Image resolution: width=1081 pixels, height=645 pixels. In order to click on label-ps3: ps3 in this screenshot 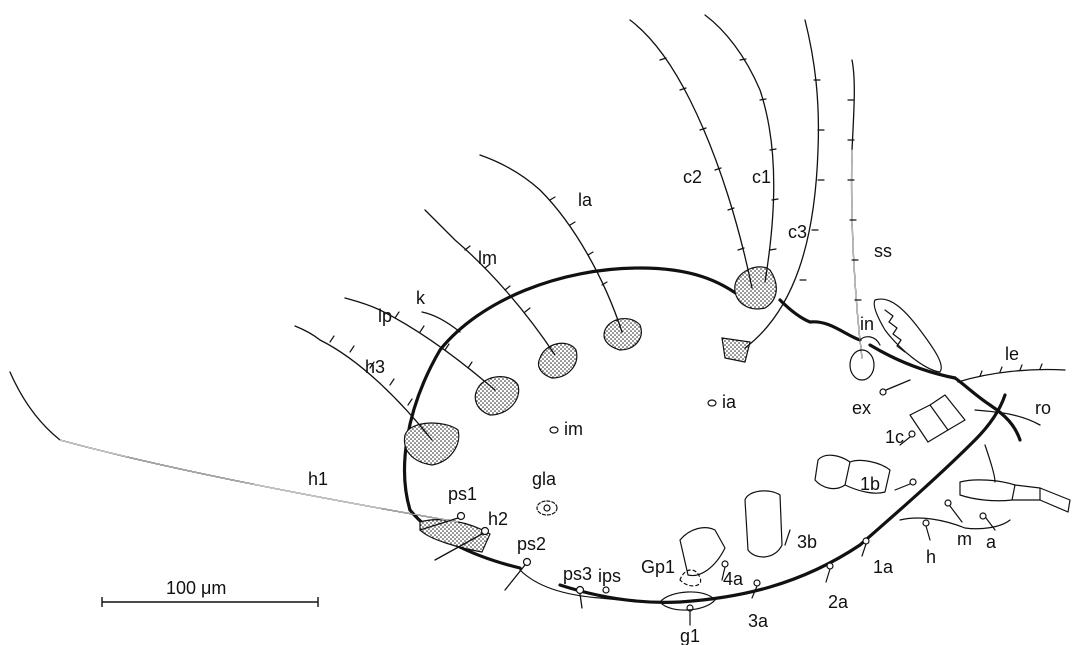, I will do `click(577, 574)`.